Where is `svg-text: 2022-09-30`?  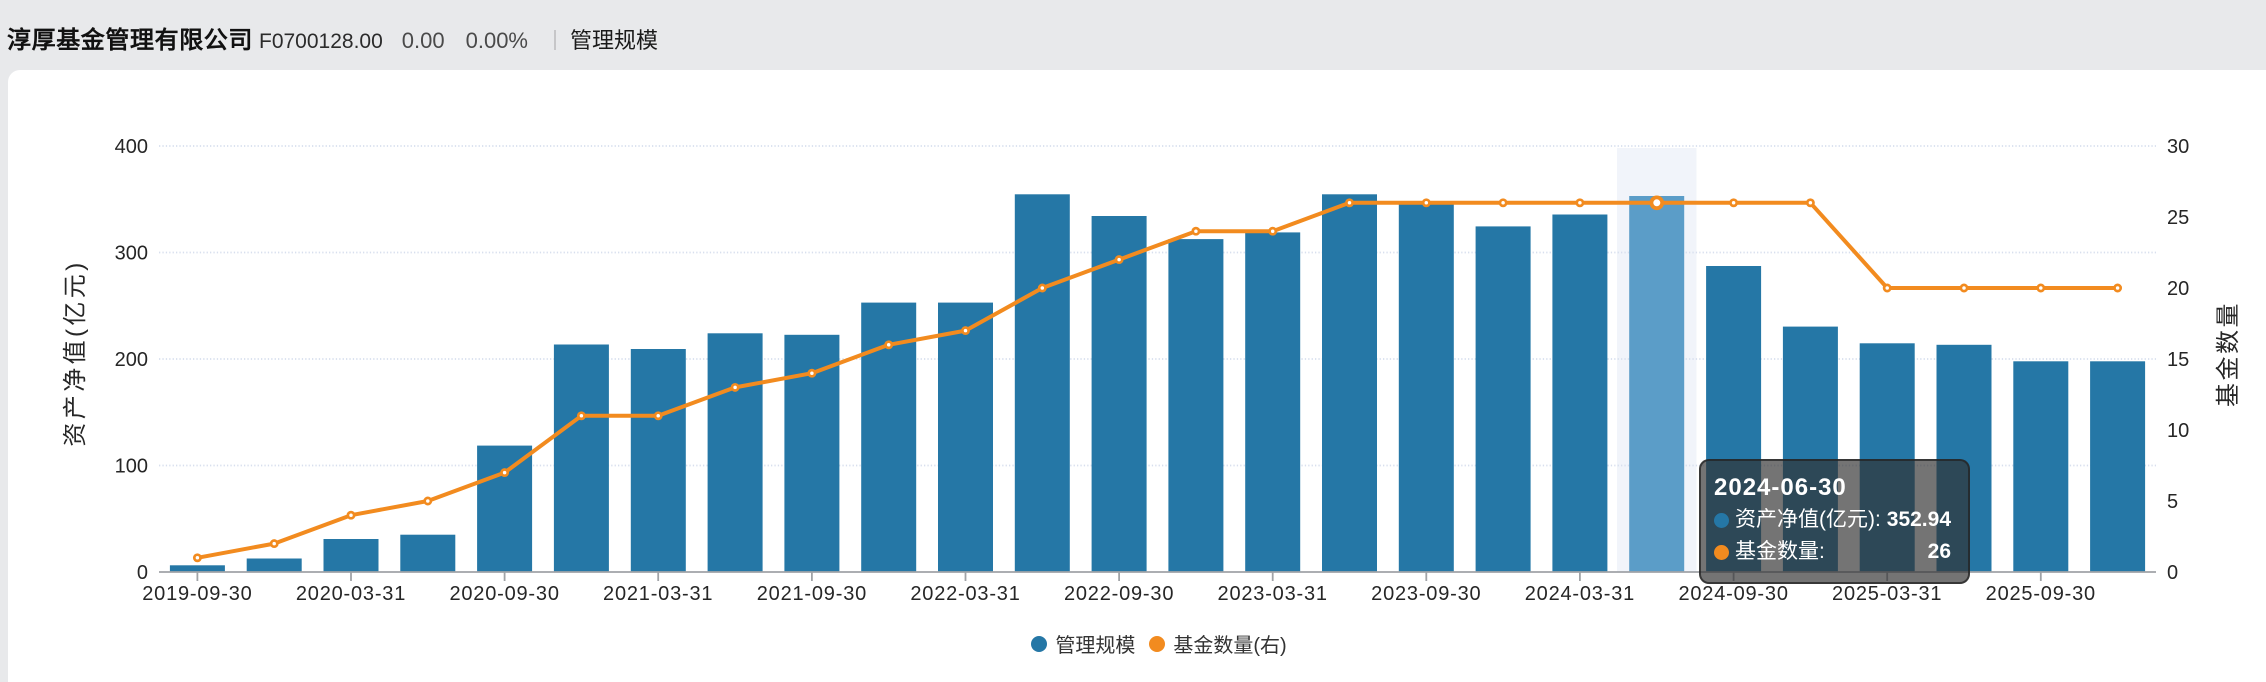 svg-text: 2022-09-30 is located at coordinates (1119, 594).